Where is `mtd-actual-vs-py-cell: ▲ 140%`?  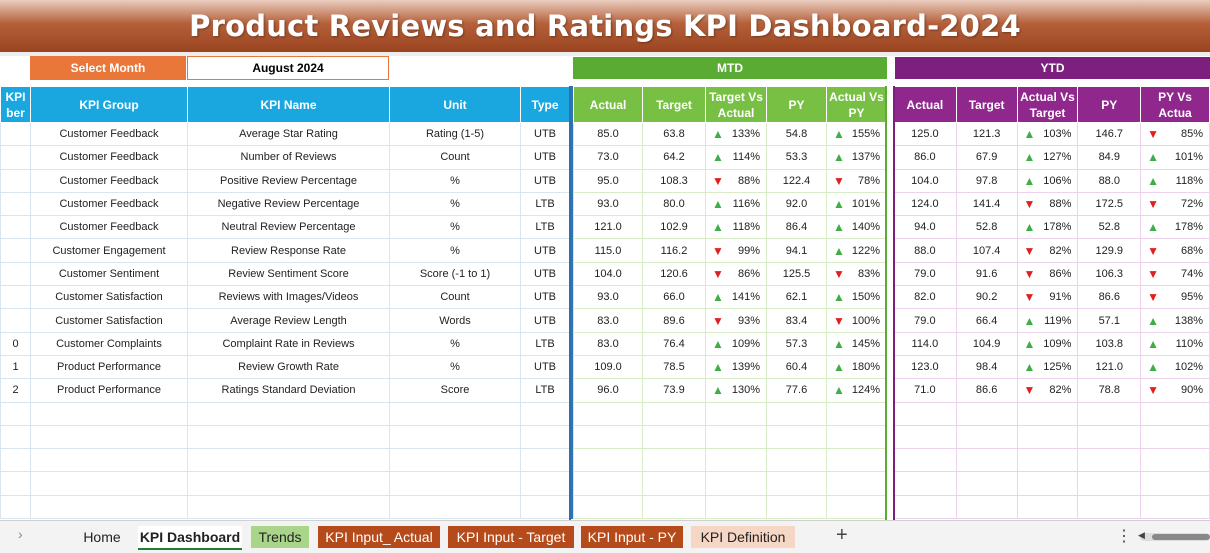
mtd-actual-vs-py-cell: ▲ 140% is located at coordinates (856, 227).